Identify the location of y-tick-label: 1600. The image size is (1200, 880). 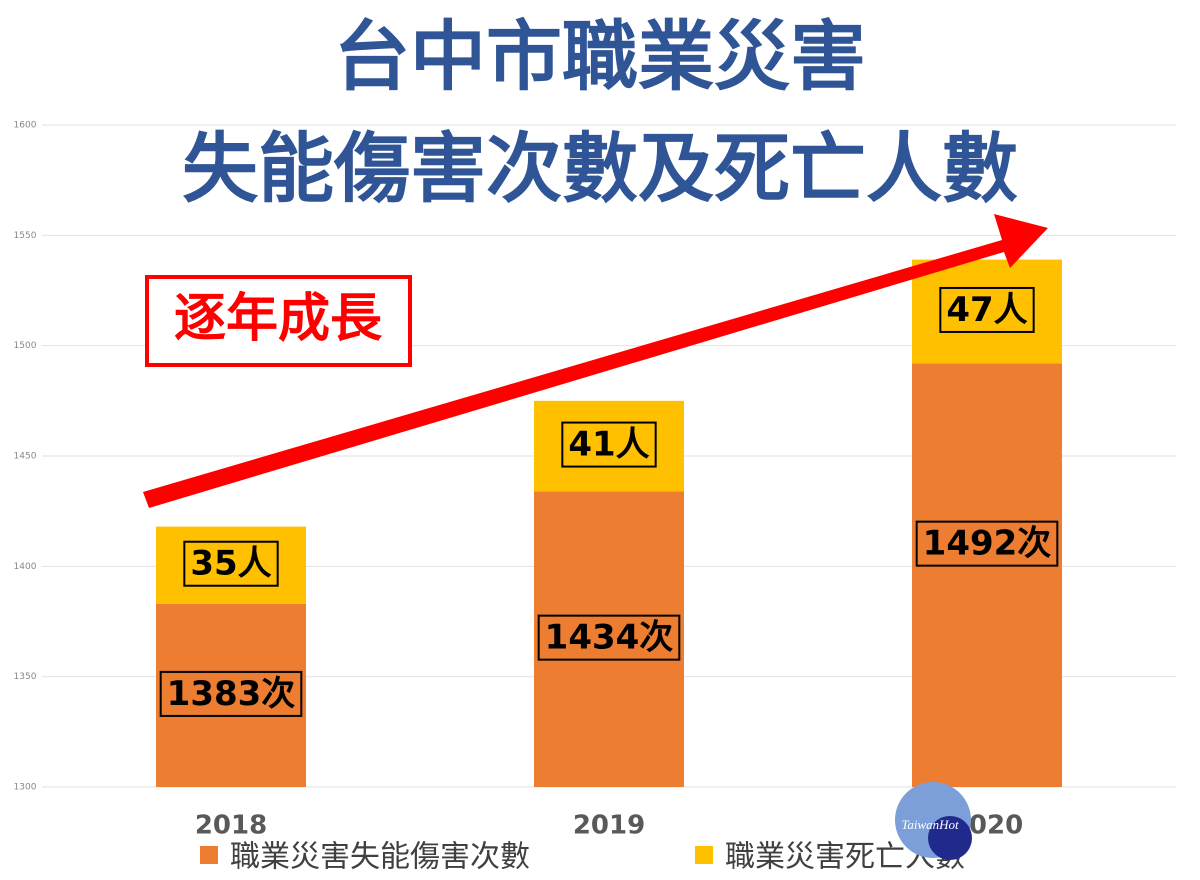
(25, 126).